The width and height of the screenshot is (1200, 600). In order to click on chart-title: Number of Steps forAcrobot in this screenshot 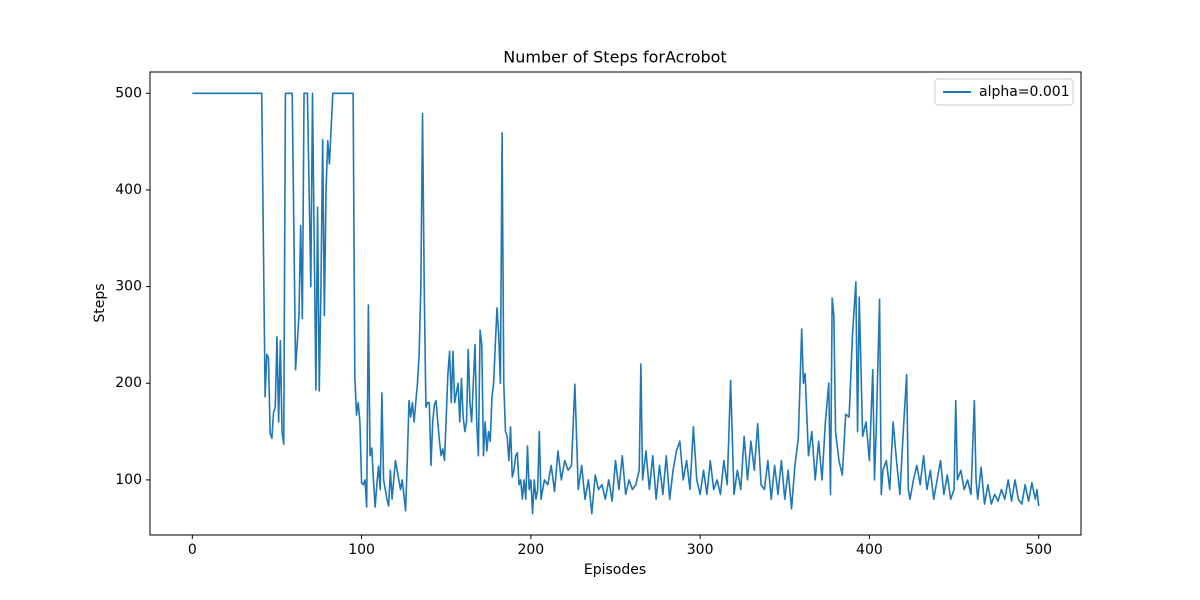, I will do `click(614, 57)`.